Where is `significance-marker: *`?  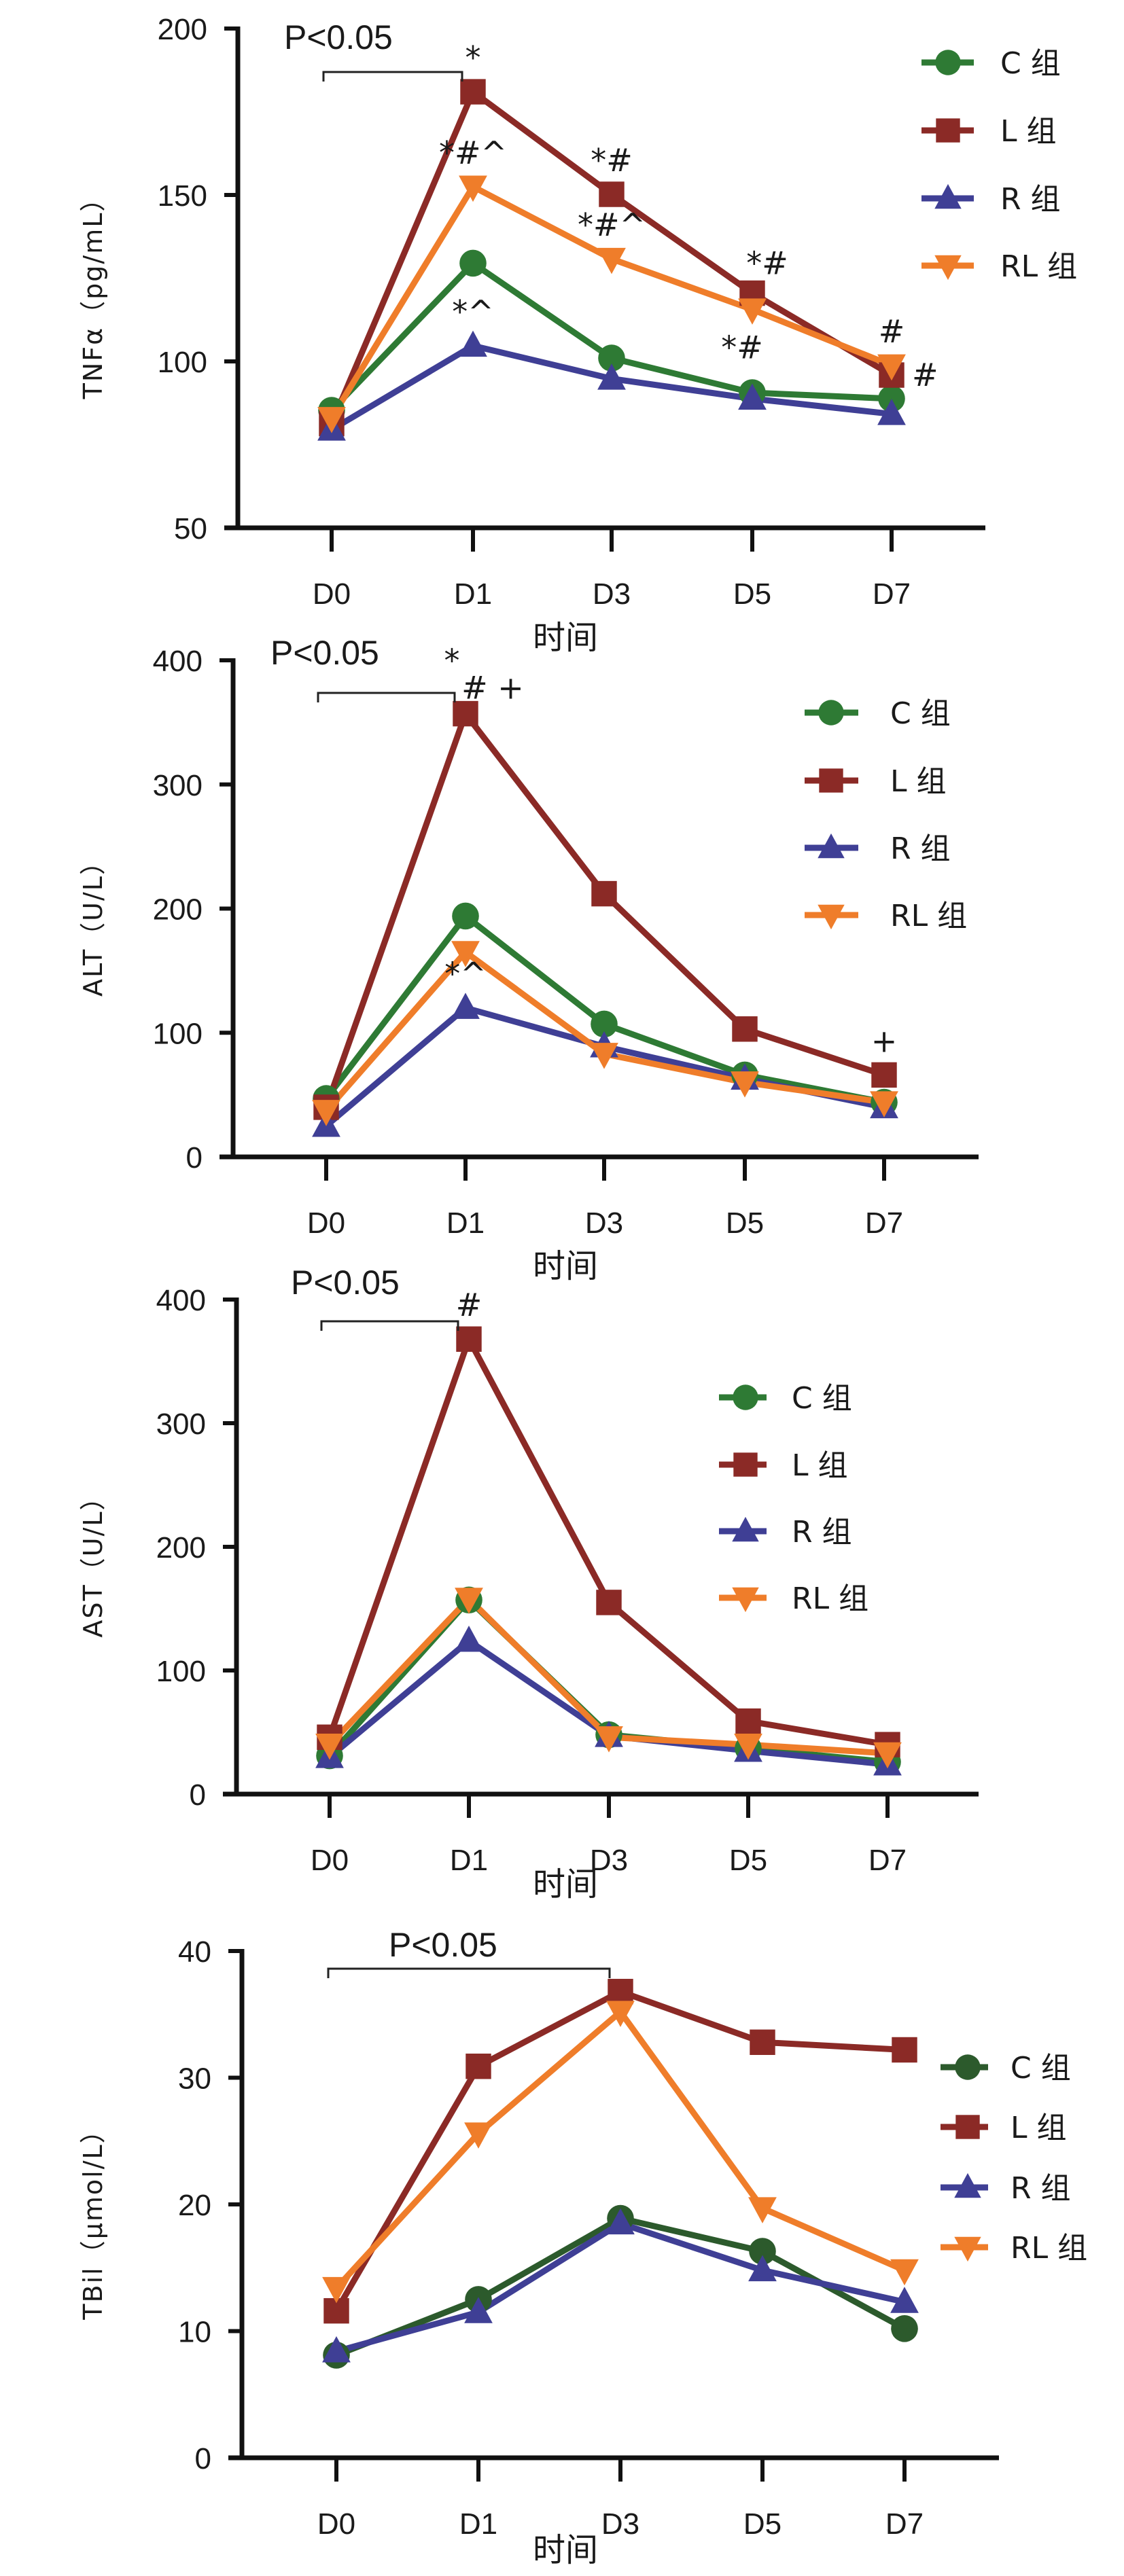 significance-marker: * is located at coordinates (473, 57).